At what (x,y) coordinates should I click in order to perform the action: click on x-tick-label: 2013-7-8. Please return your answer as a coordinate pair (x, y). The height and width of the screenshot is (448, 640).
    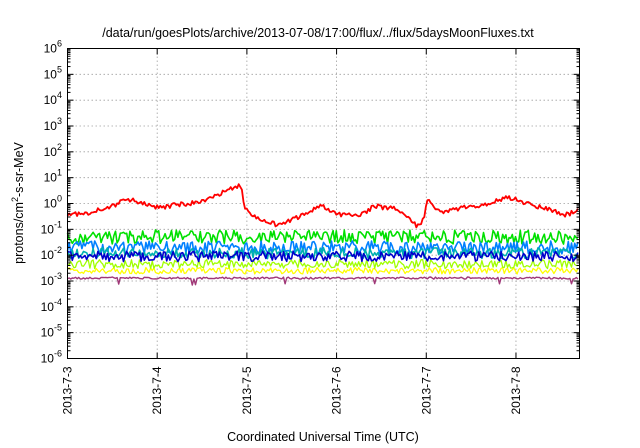
    Looking at the image, I should click on (516, 390).